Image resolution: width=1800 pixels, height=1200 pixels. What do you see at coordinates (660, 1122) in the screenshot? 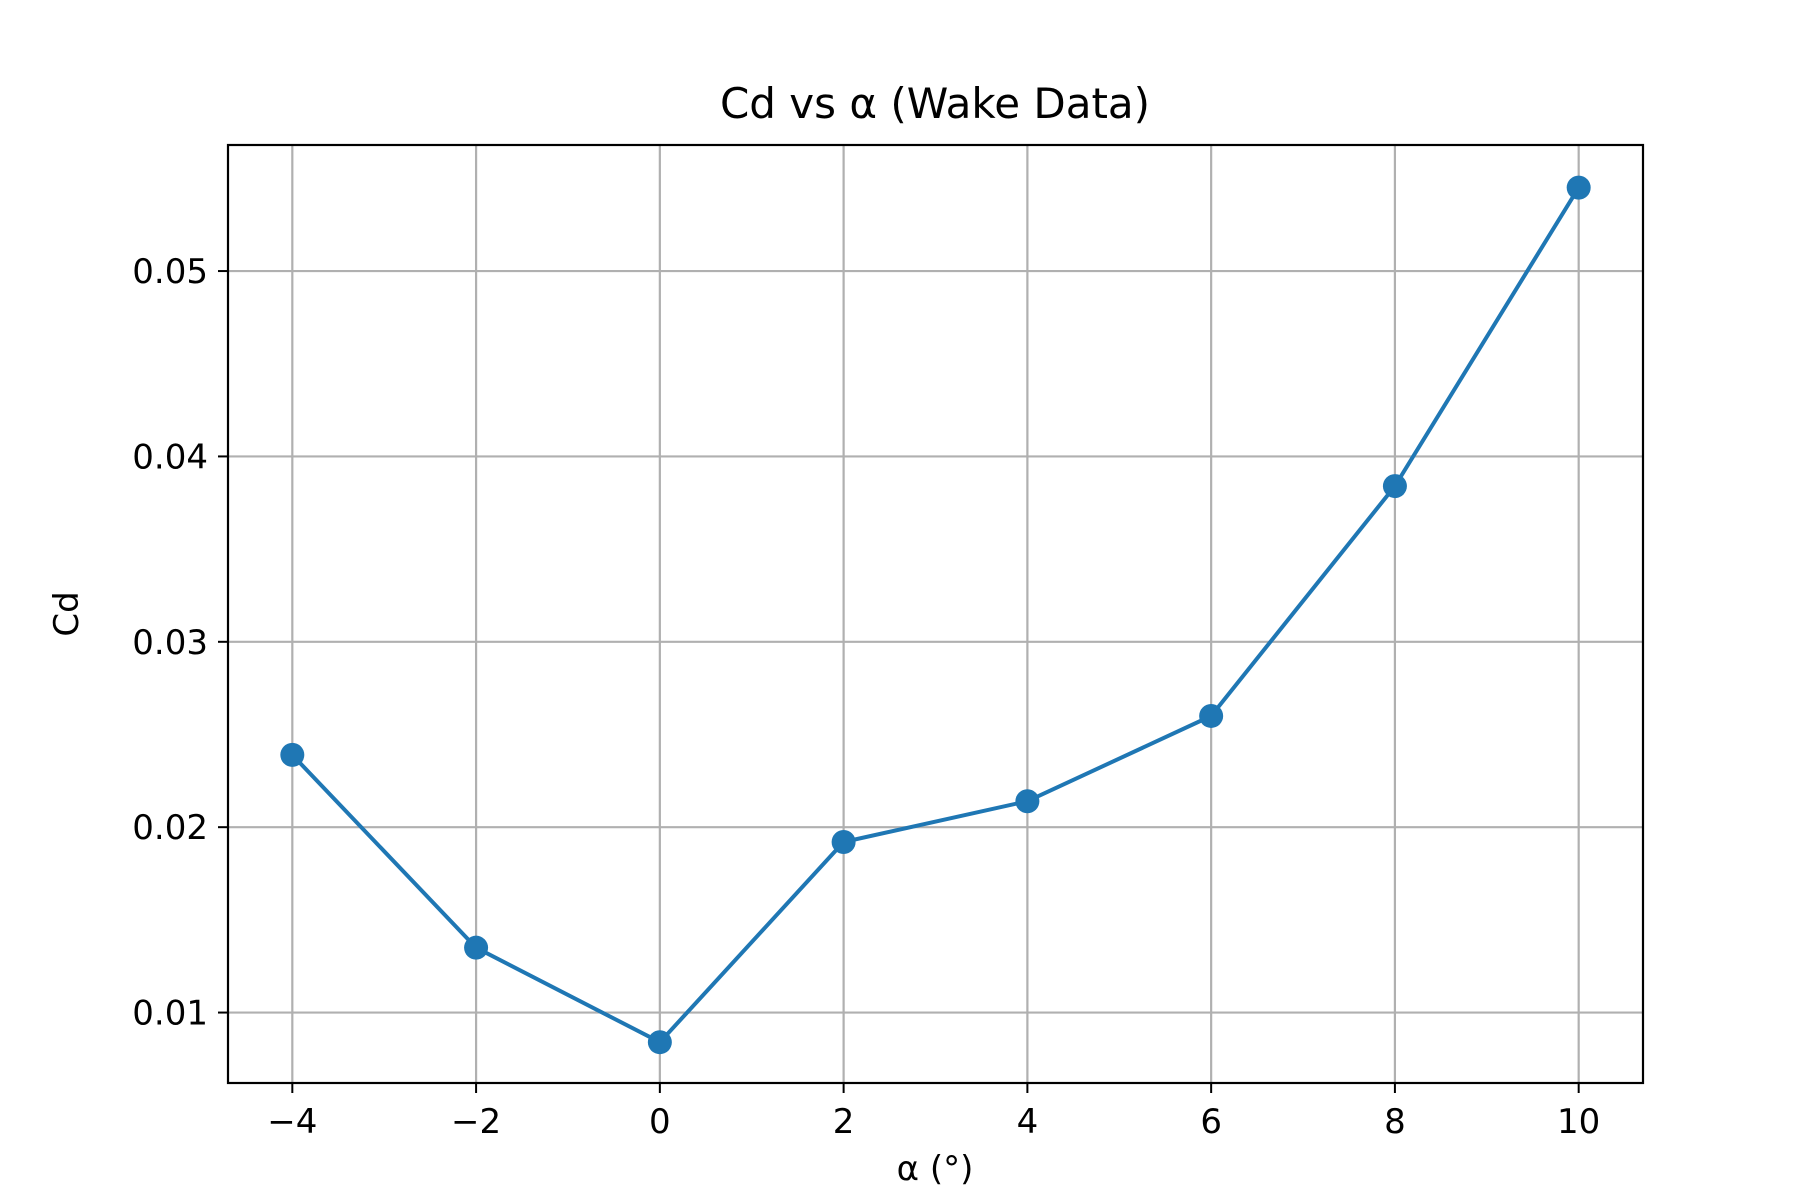
I see `x-tick-label: 0` at bounding box center [660, 1122].